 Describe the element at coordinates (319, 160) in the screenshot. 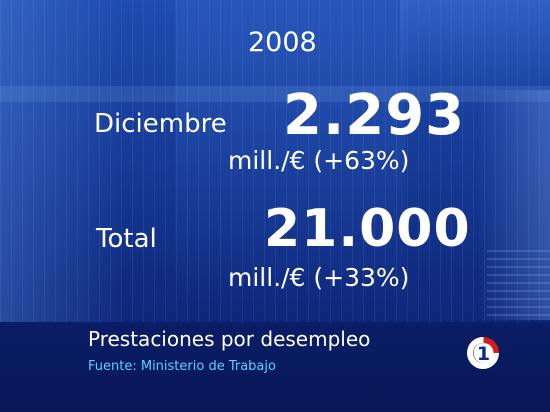

I see `row-unit-december: mill./€ (+63%)` at that location.